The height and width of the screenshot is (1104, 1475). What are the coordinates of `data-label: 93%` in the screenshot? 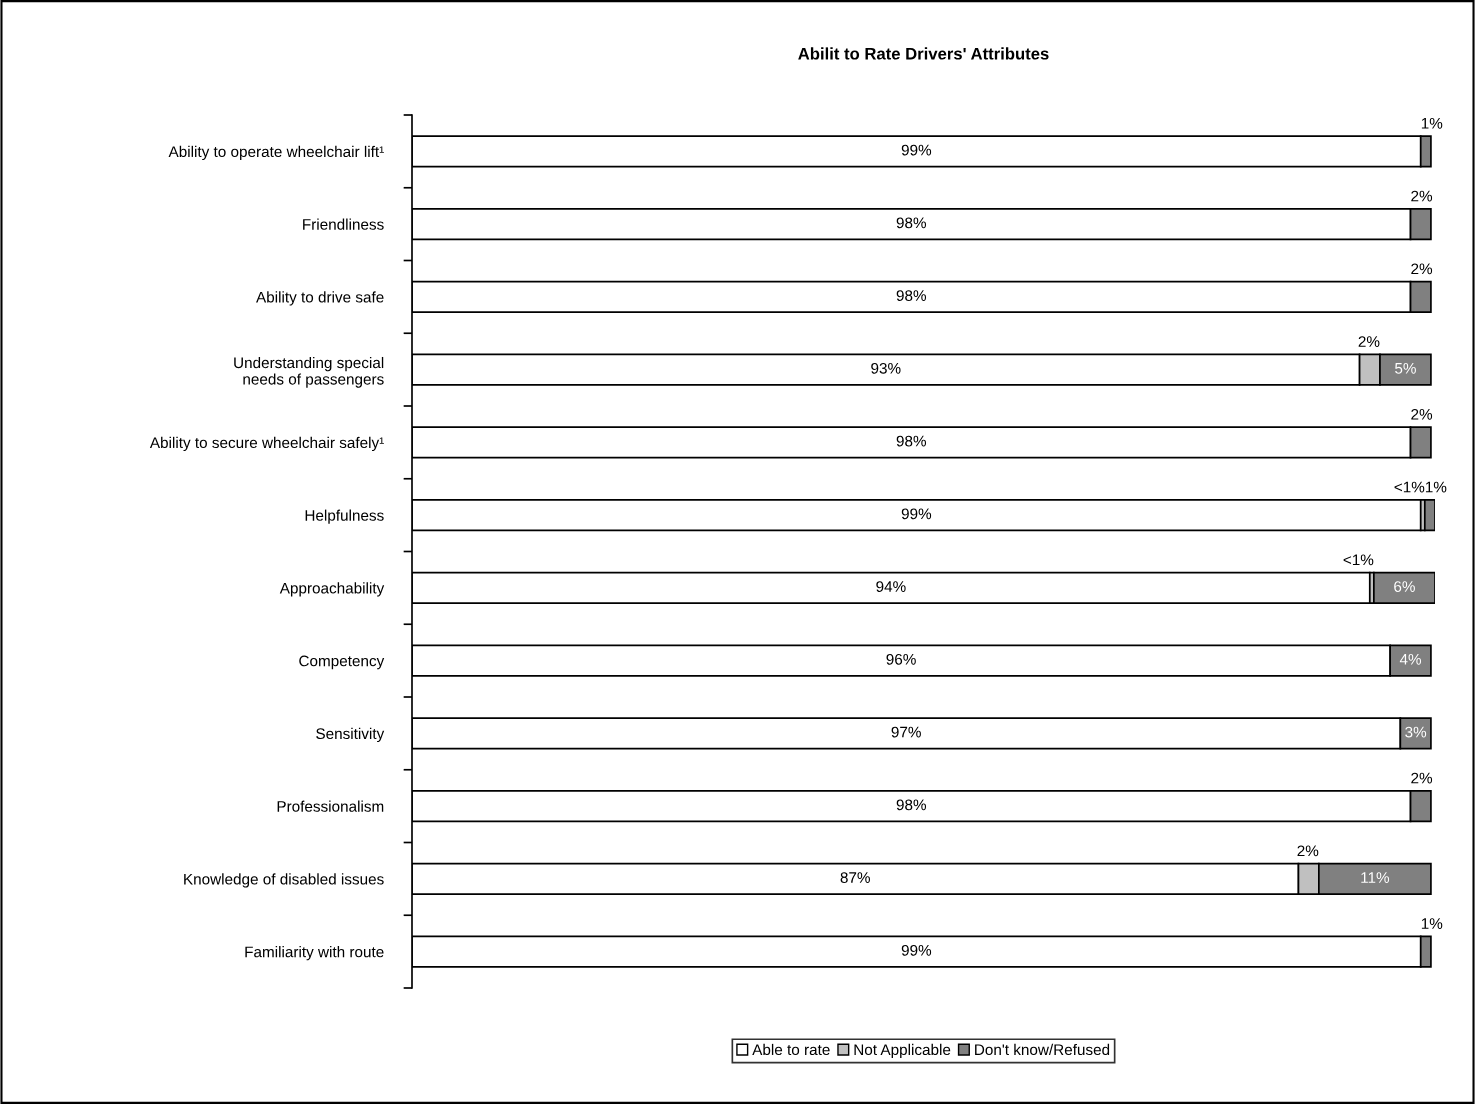 It's located at (886, 368).